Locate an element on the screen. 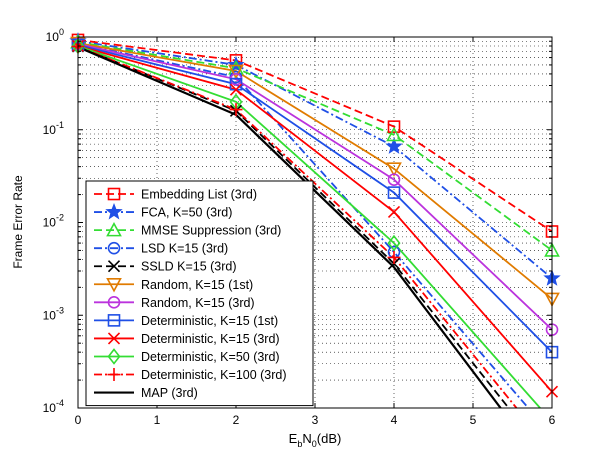 The height and width of the screenshot is (458, 609). legend-marker-deterministic-k-50-3rd is located at coordinates (114, 356).